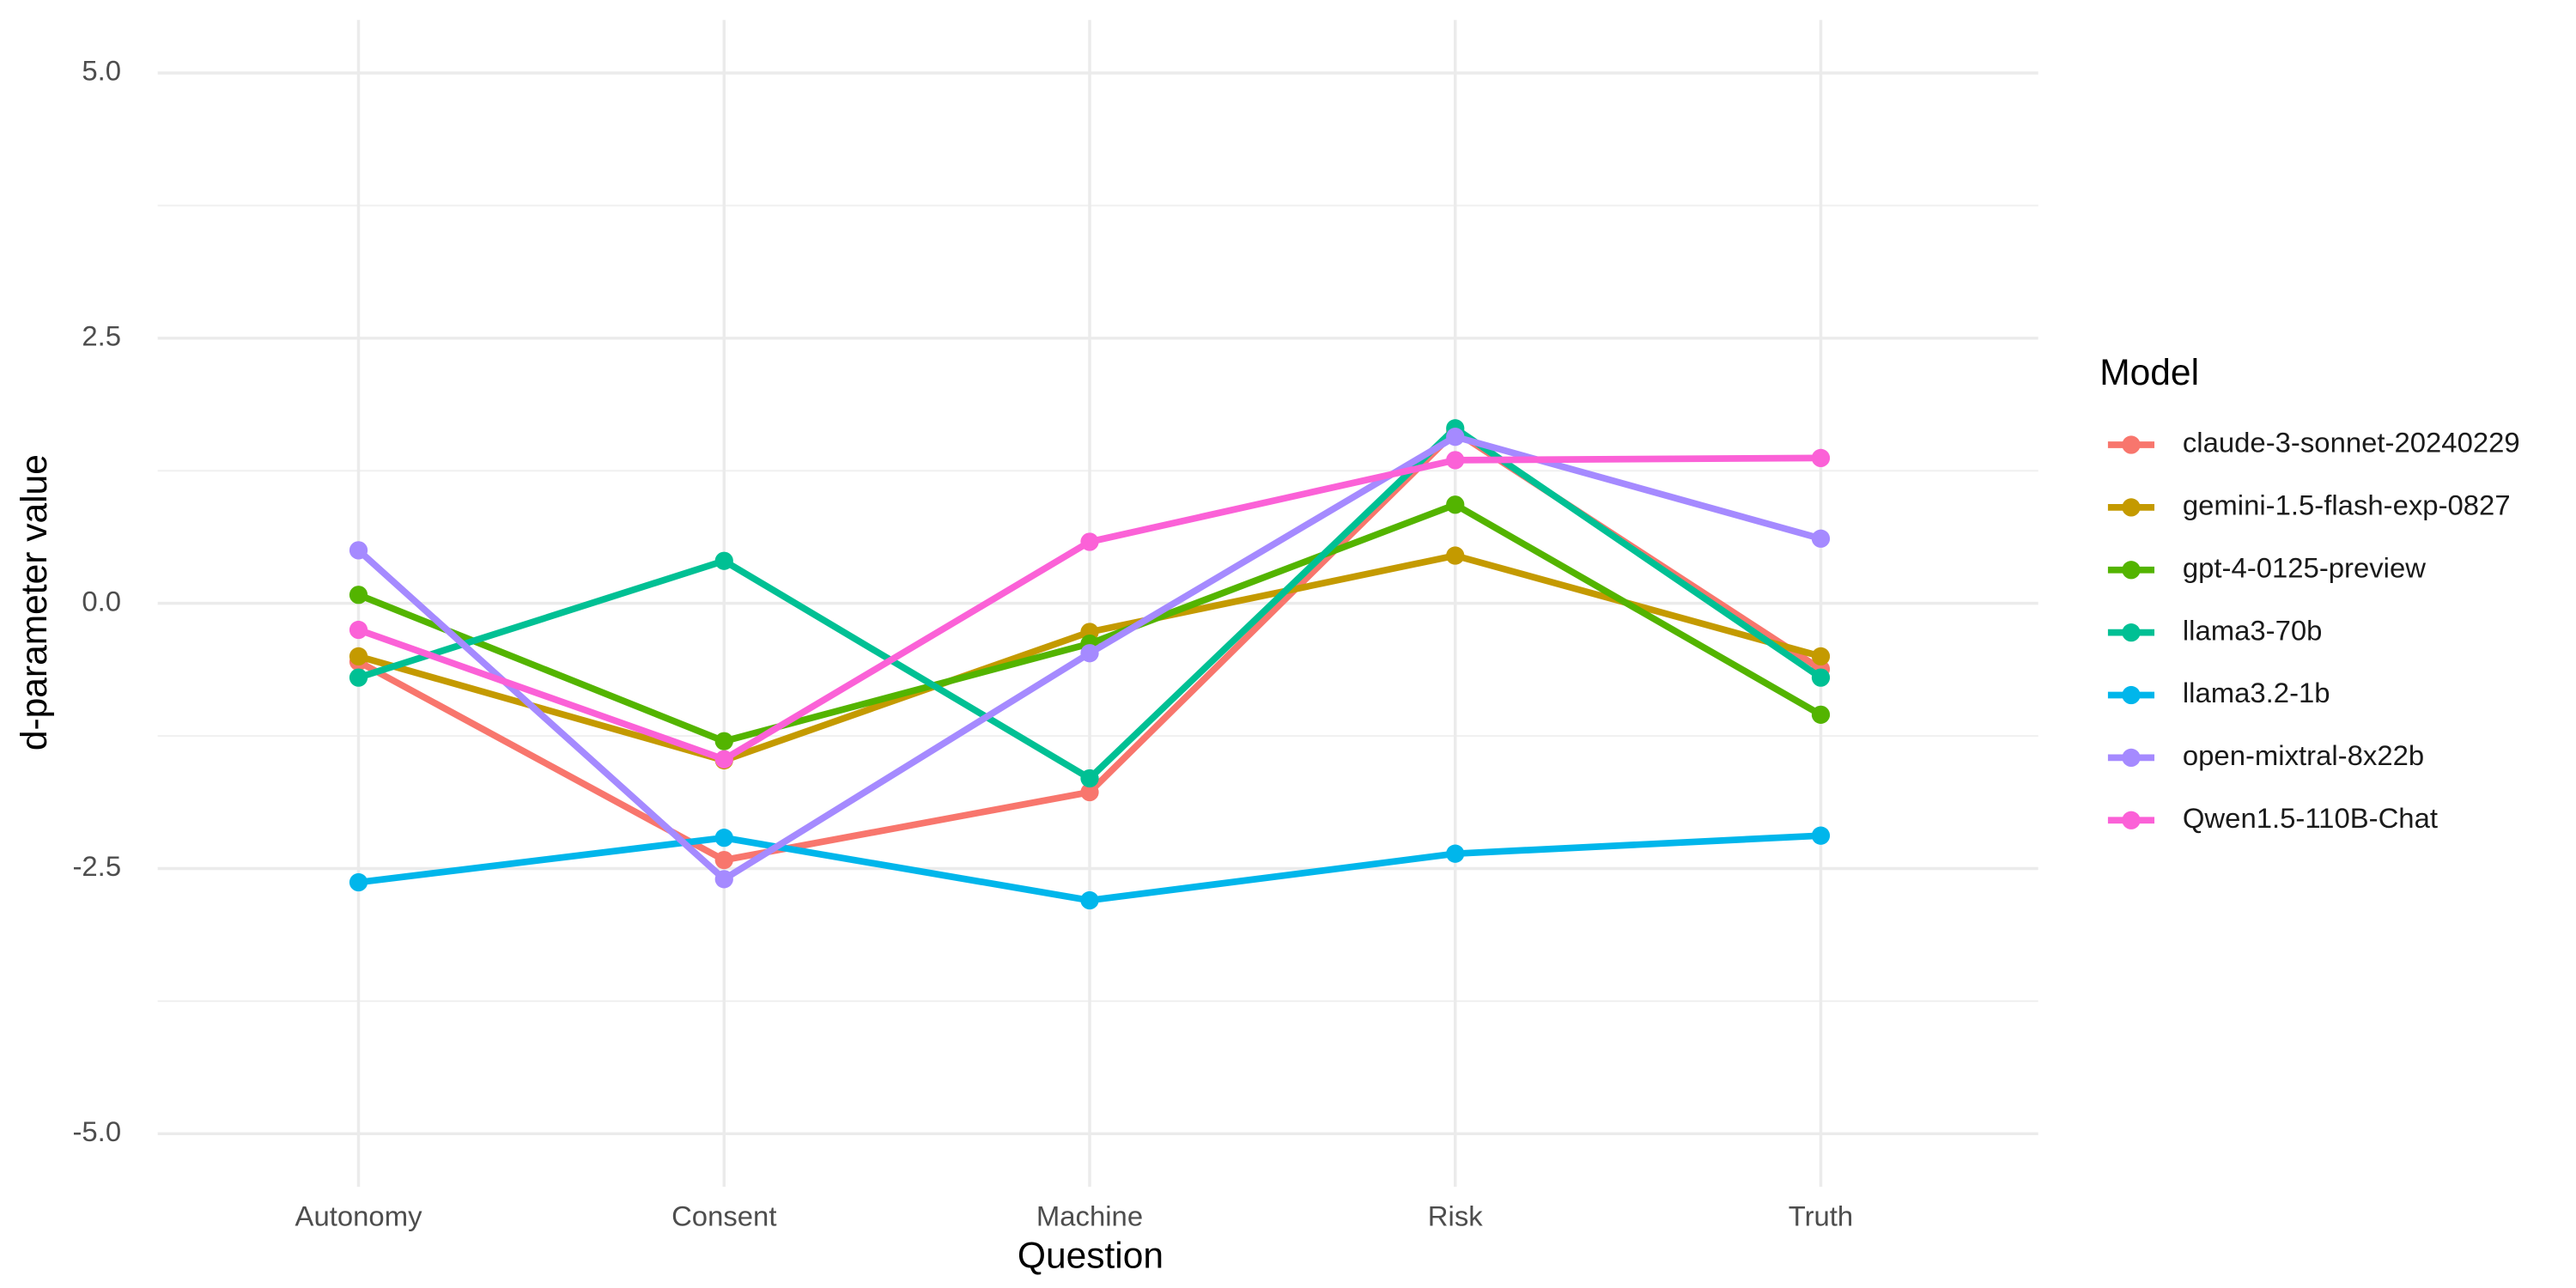 The height and width of the screenshot is (1288, 2576). I want to click on legend-title: Model, so click(2149, 373).